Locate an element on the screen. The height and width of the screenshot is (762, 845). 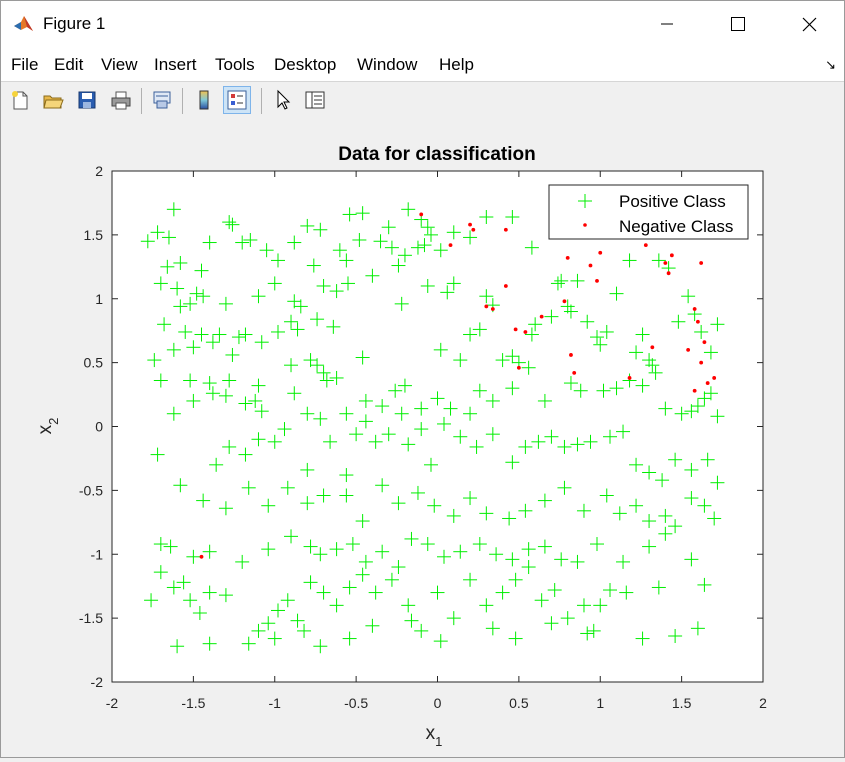
close-icon is located at coordinates (809, 24).